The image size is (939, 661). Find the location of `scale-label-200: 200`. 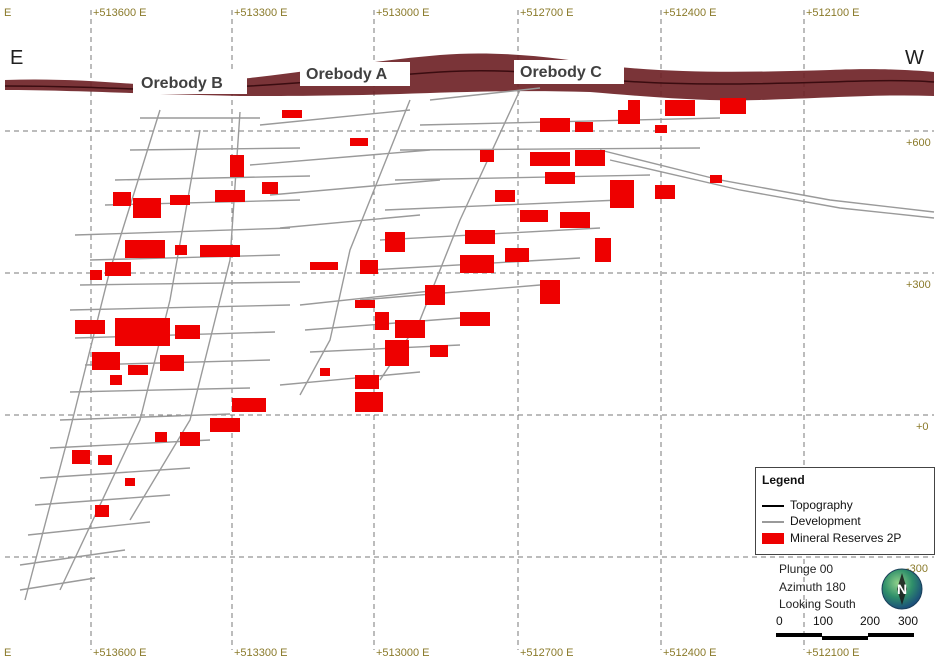

scale-label-200: 200 is located at coordinates (870, 621).